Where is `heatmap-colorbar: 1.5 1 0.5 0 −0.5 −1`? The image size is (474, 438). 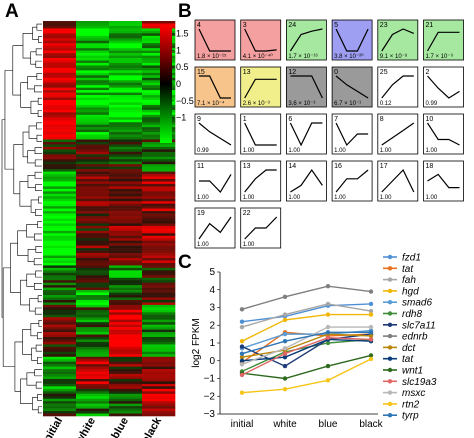 heatmap-colorbar: 1.5 1 0.5 0 −0.5 −1 is located at coordinates (177, 84).